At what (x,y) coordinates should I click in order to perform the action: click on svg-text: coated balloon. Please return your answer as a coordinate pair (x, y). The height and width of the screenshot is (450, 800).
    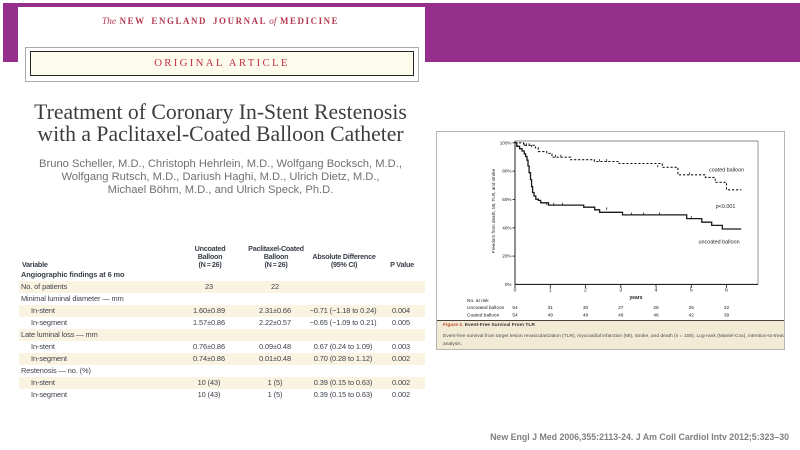
    Looking at the image, I should click on (726, 171).